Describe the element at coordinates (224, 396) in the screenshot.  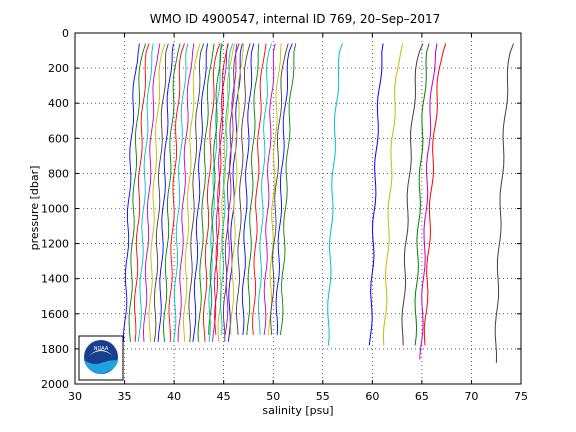
I see `x-tick-label: 45` at that location.